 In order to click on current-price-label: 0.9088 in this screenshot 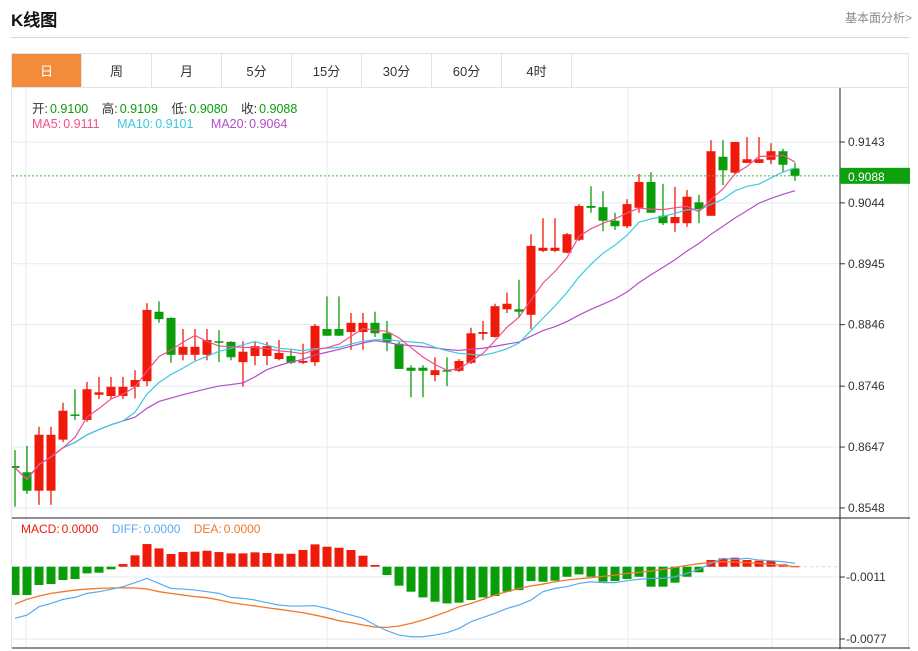, I will do `click(866, 177)`.